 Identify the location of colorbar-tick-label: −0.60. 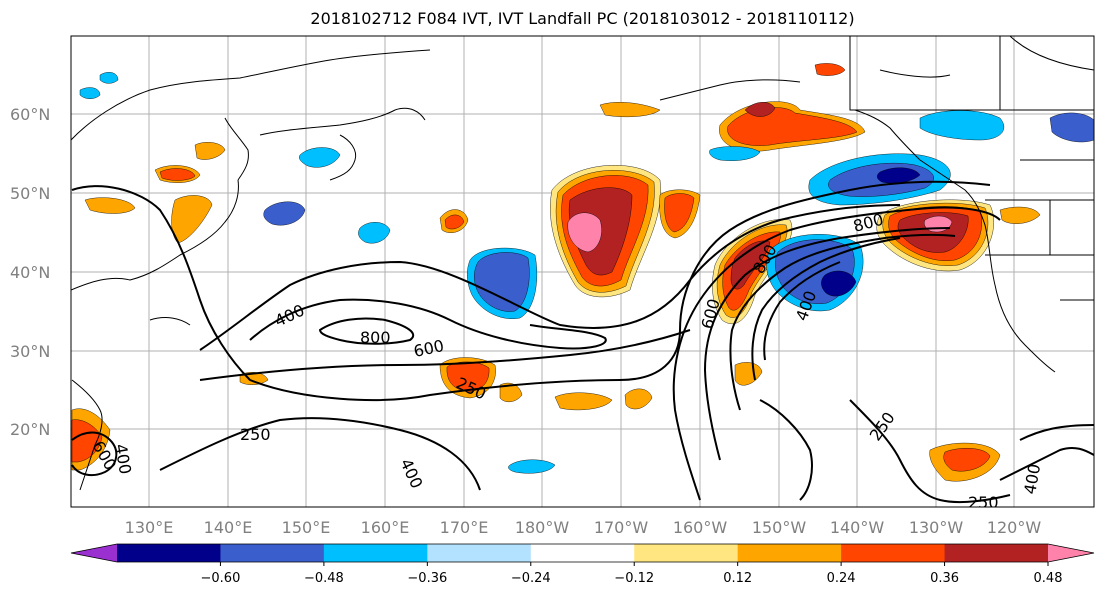
(221, 578).